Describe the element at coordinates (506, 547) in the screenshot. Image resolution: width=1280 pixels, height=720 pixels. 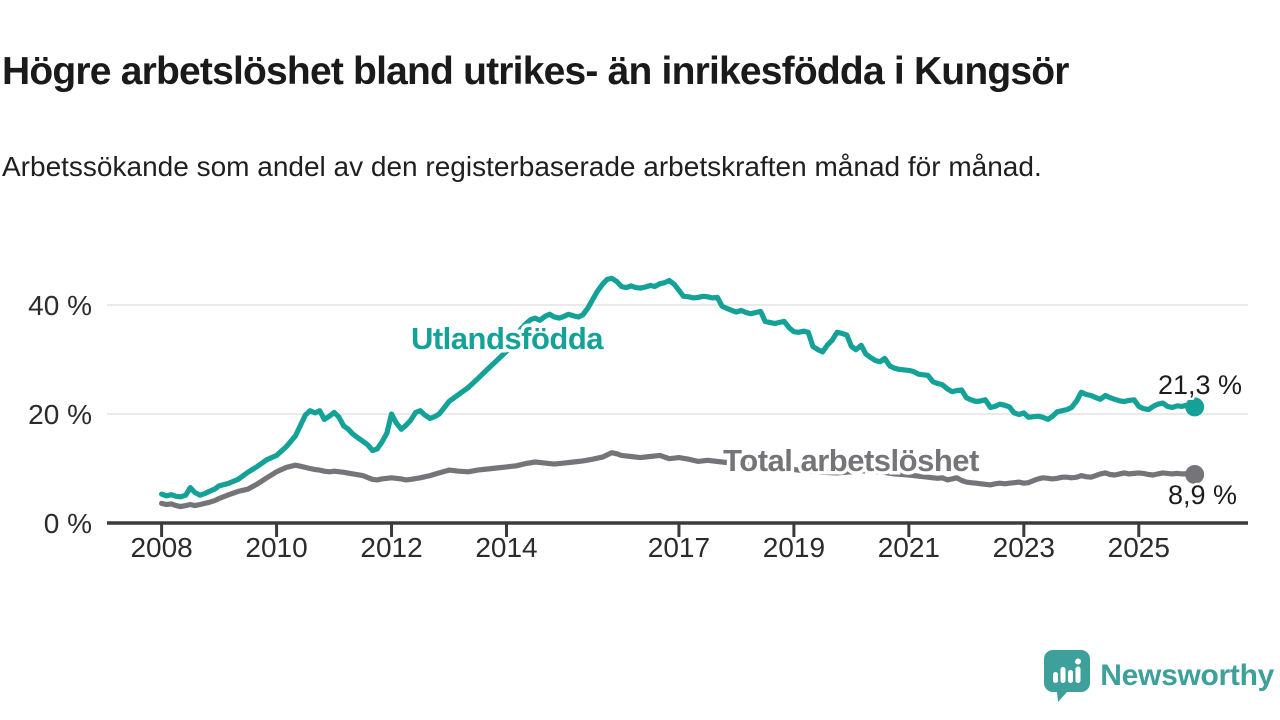
I see `x-tick-label: 2014` at that location.